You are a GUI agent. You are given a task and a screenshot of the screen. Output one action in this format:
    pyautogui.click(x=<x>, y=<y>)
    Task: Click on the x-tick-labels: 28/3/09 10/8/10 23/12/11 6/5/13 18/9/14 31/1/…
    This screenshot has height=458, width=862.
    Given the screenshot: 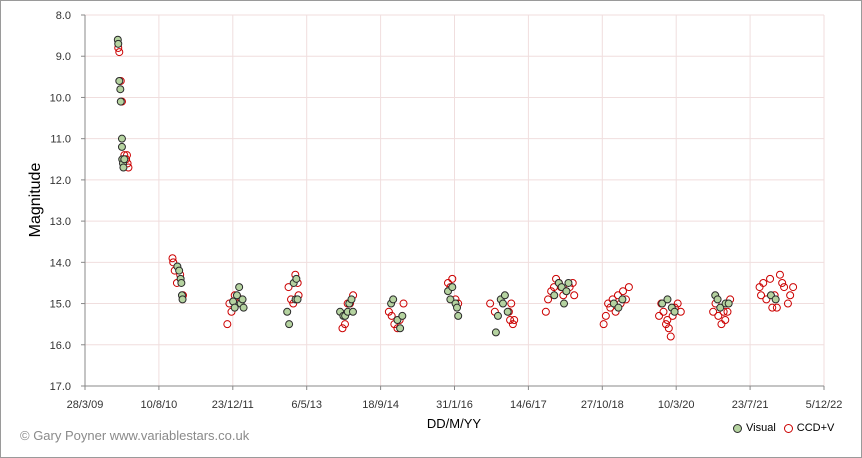 What is the action you would take?
    pyautogui.click(x=455, y=405)
    